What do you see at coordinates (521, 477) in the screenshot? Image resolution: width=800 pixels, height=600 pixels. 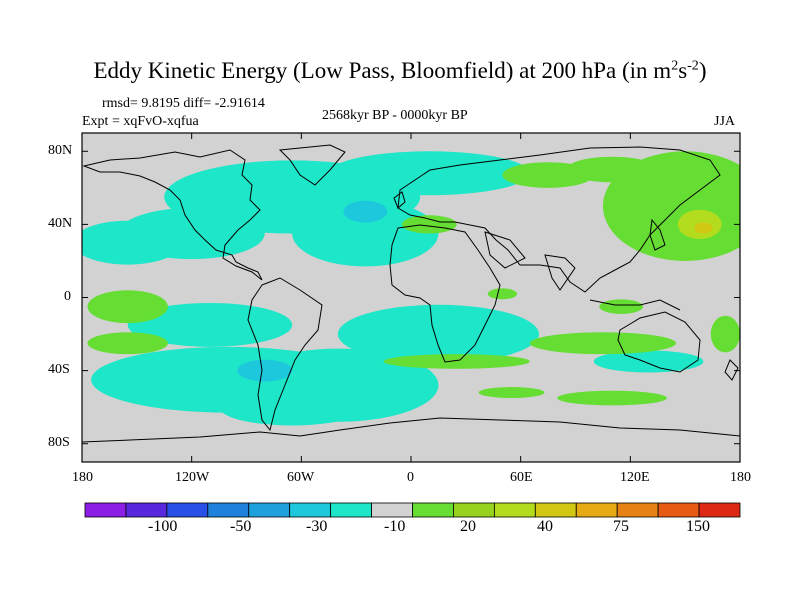 I see `lon-label-60e: 60E` at bounding box center [521, 477].